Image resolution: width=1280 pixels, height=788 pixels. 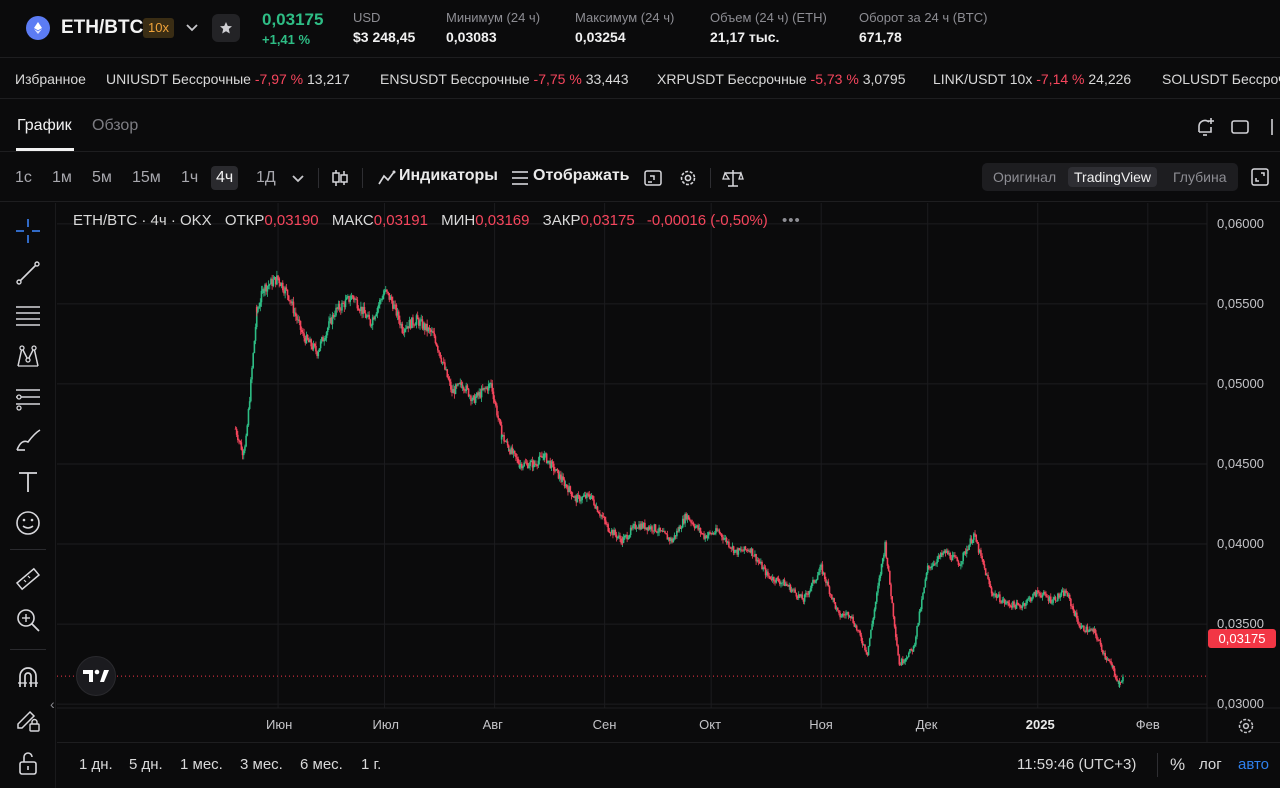 What do you see at coordinates (1260, 177) in the screenshot?
I see `fullscreen-icon` at bounding box center [1260, 177].